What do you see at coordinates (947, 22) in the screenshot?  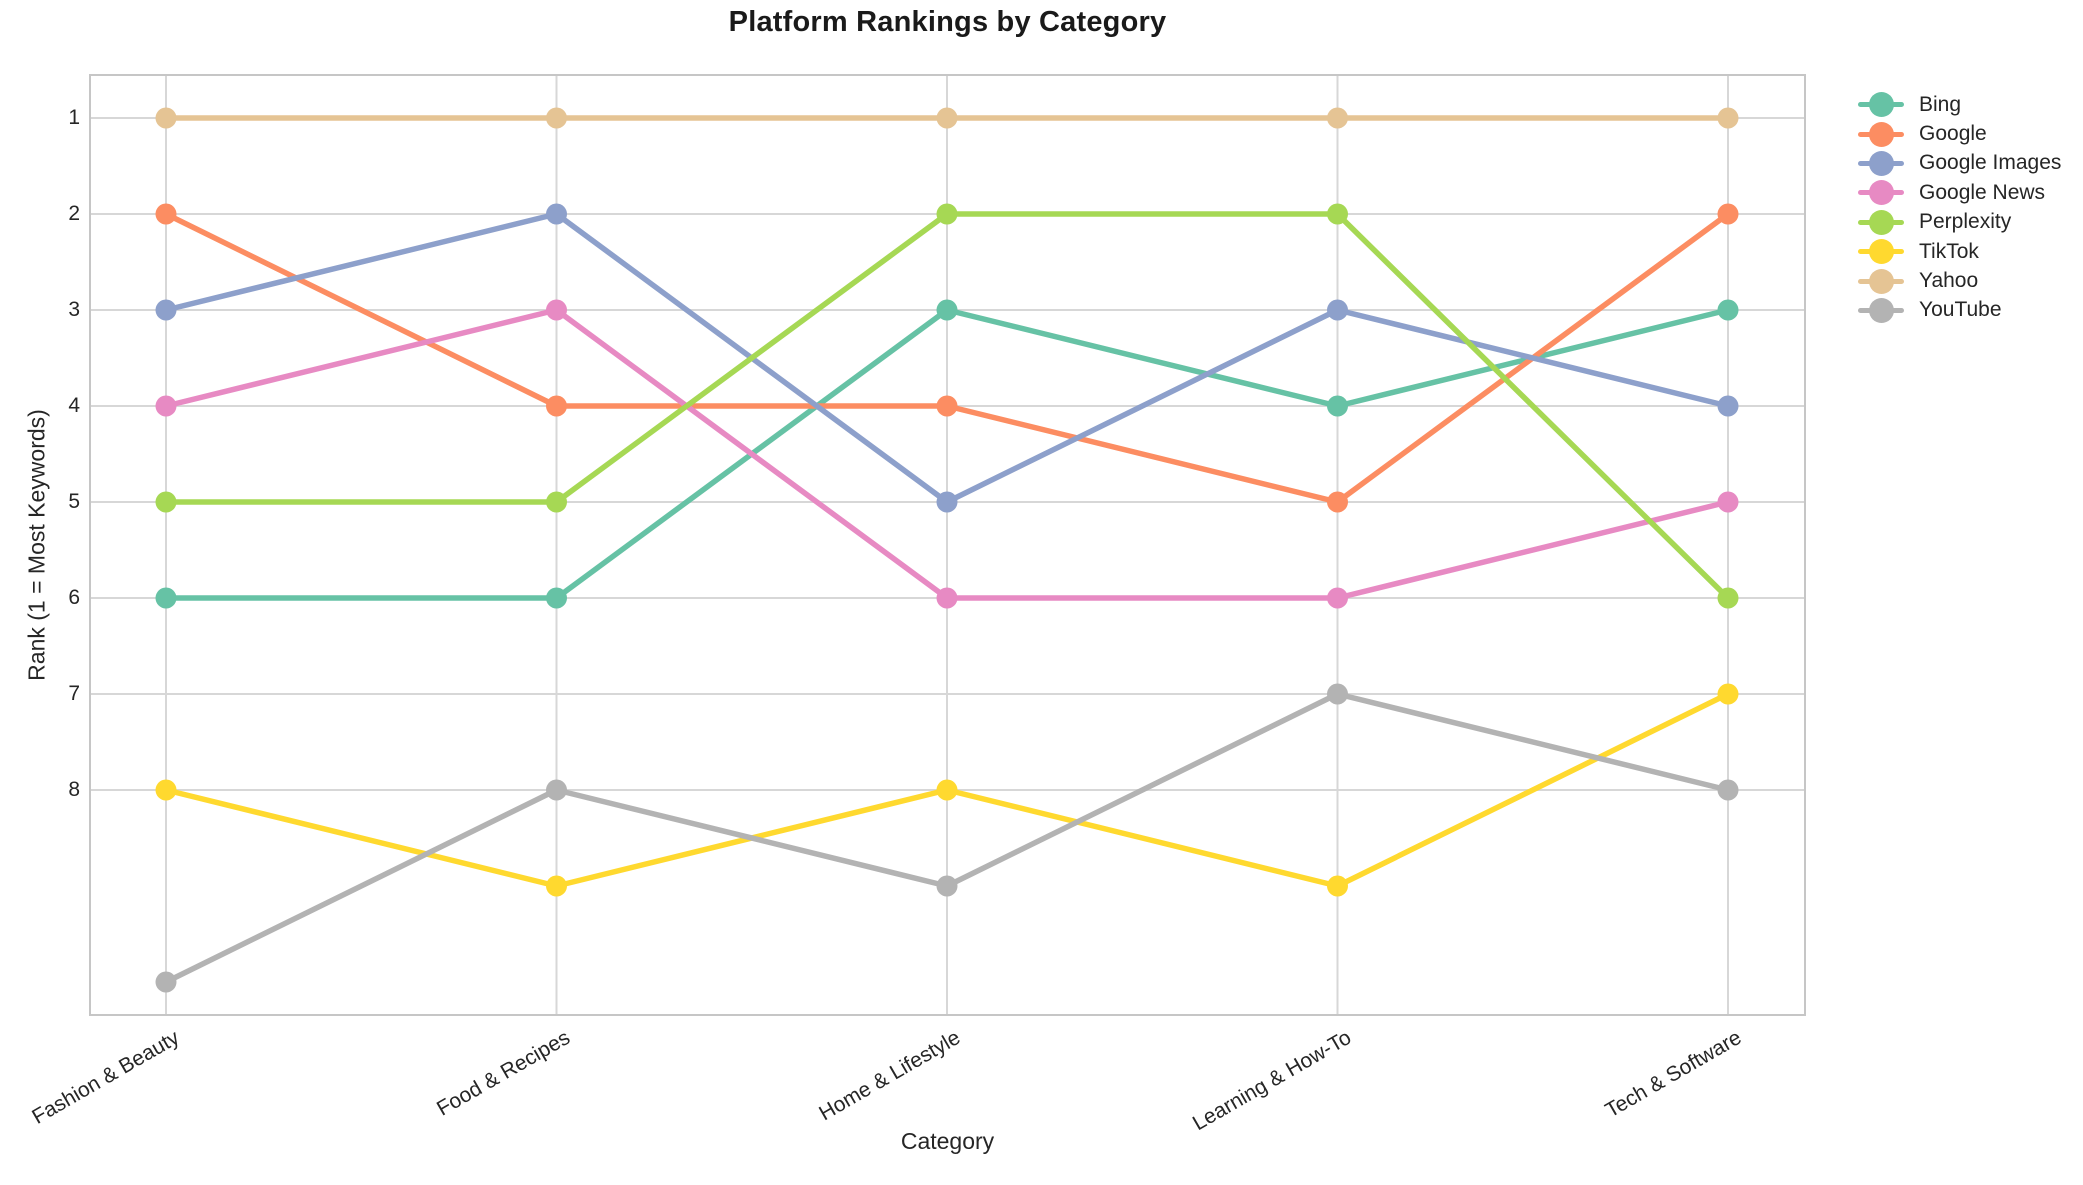 I see `chart-title: Platform Rankings by Category` at bounding box center [947, 22].